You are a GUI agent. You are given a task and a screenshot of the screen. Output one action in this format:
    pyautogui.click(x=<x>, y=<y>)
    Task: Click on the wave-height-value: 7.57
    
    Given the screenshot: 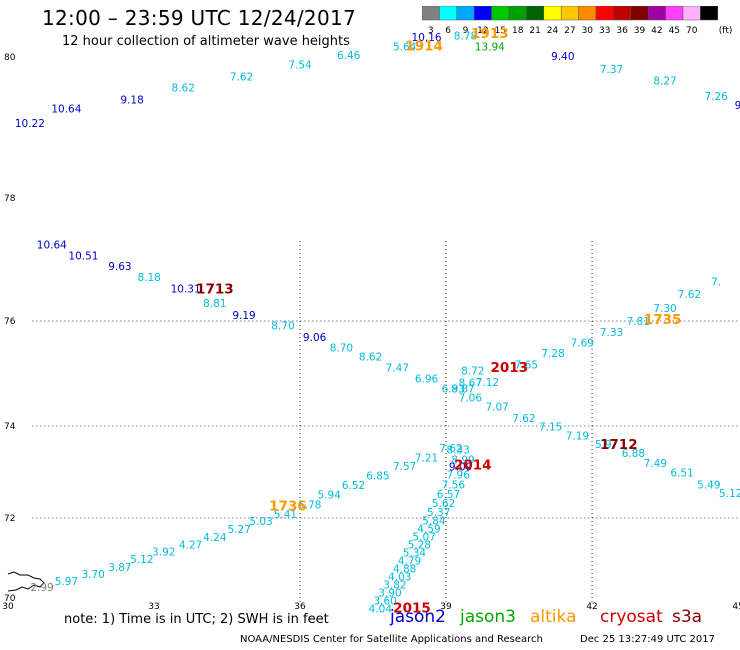 What is the action you would take?
    pyautogui.click(x=404, y=467)
    